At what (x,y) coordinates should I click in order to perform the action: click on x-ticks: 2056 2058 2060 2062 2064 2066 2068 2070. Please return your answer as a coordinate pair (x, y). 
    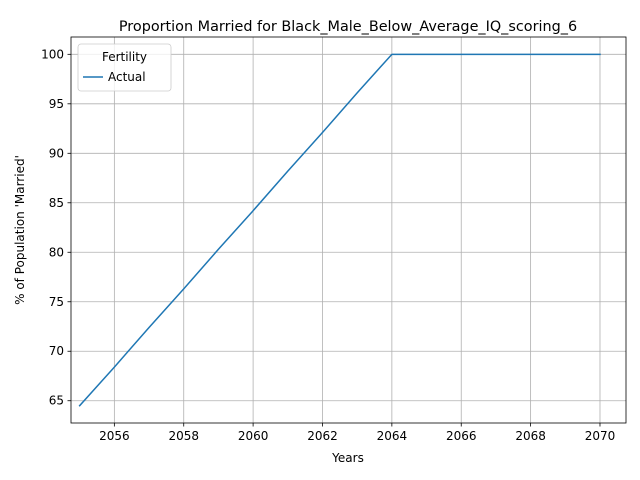
    Looking at the image, I should click on (357, 433).